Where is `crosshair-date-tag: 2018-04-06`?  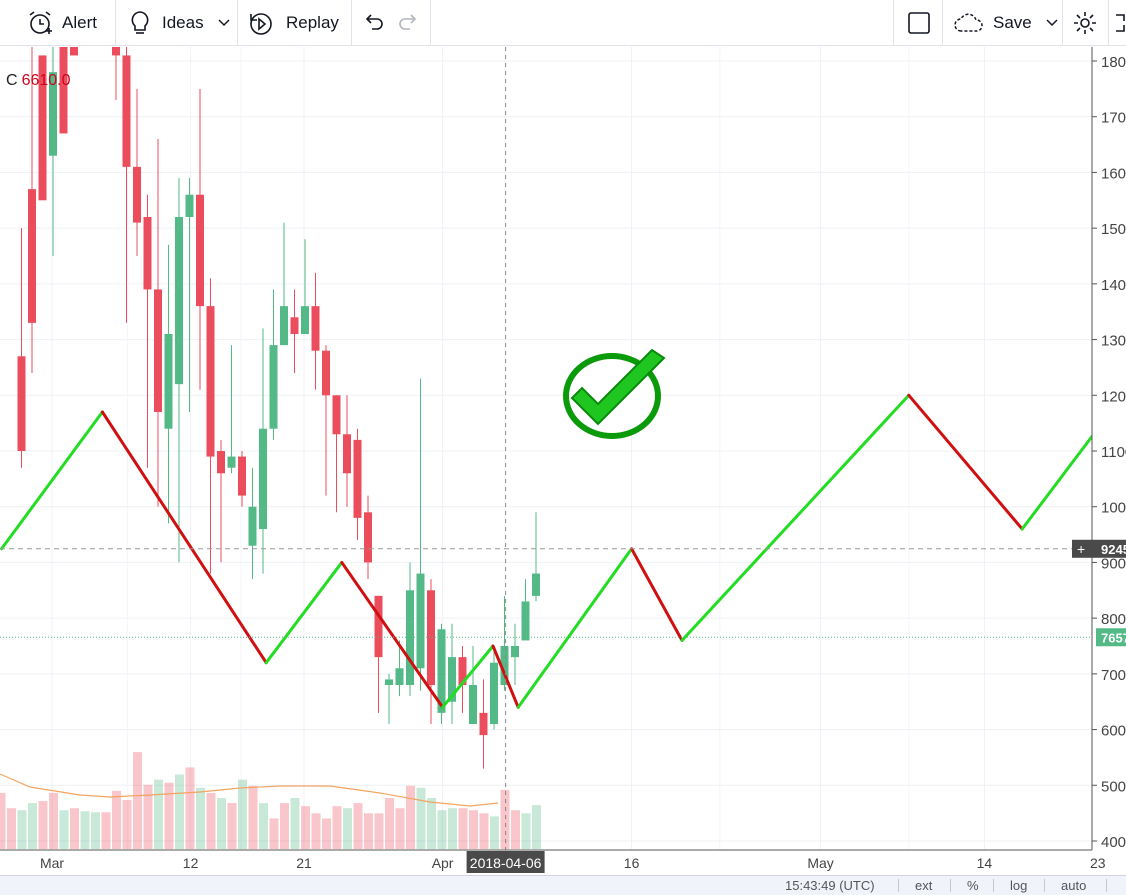 crosshair-date-tag: 2018-04-06 is located at coordinates (506, 863).